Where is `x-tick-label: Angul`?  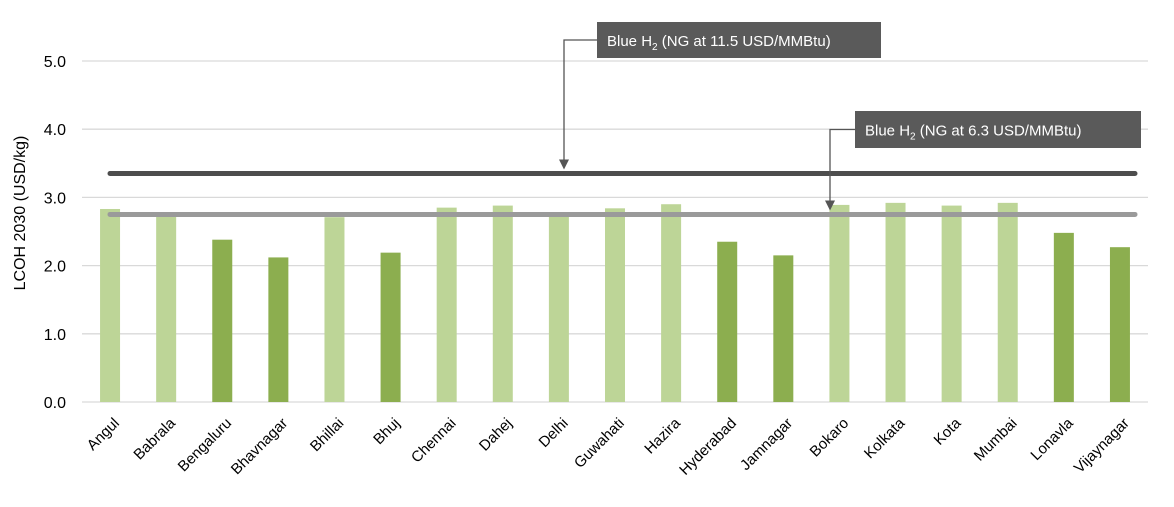 x-tick-label: Angul is located at coordinates (103, 434).